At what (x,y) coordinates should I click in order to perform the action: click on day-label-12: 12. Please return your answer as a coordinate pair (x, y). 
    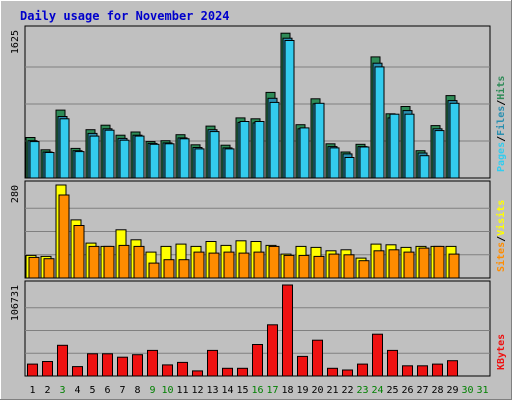
    Looking at the image, I should click on (197, 390).